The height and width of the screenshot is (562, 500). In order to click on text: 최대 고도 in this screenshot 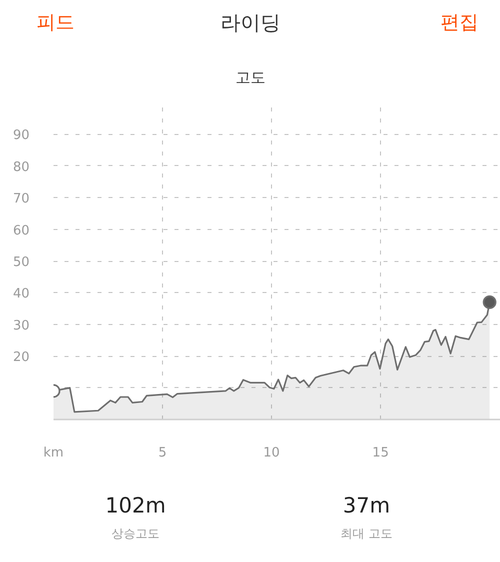, I will do `click(366, 533)`.